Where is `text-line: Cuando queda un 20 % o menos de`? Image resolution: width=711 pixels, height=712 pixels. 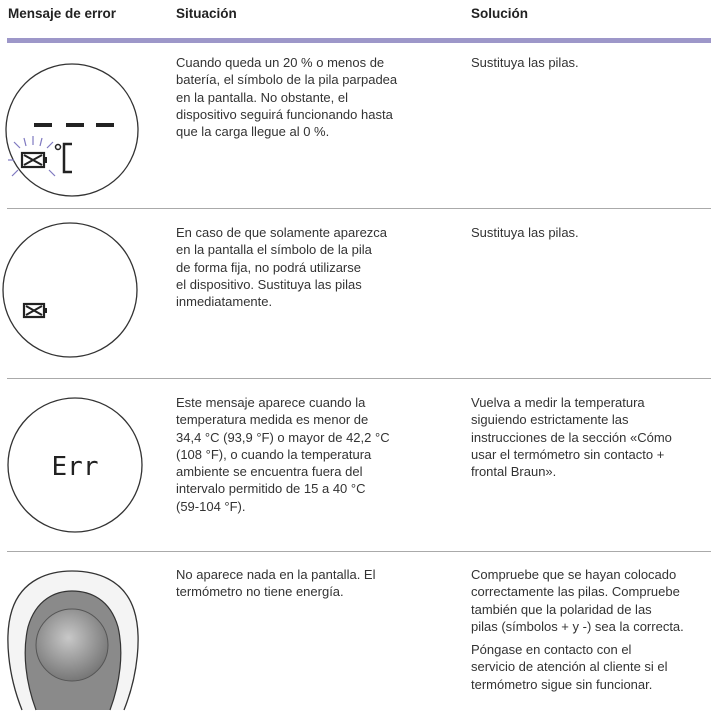
text-line: Cuando queda un 20 % o menos de is located at coordinates (280, 62).